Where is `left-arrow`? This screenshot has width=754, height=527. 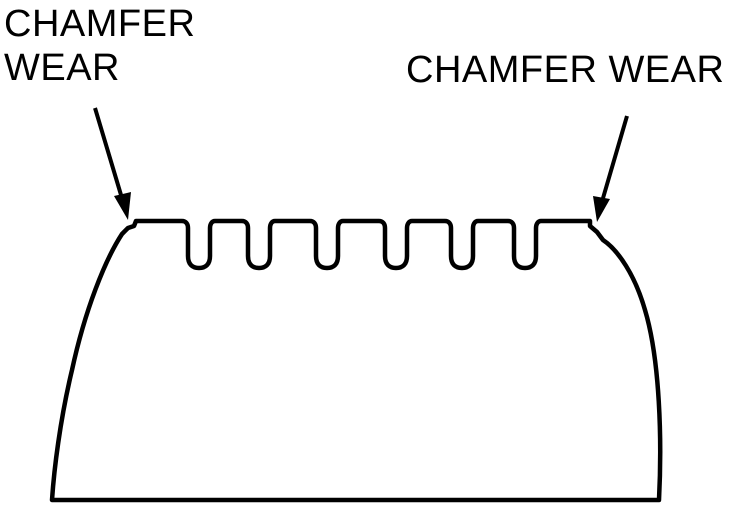 left-arrow is located at coordinates (112, 163).